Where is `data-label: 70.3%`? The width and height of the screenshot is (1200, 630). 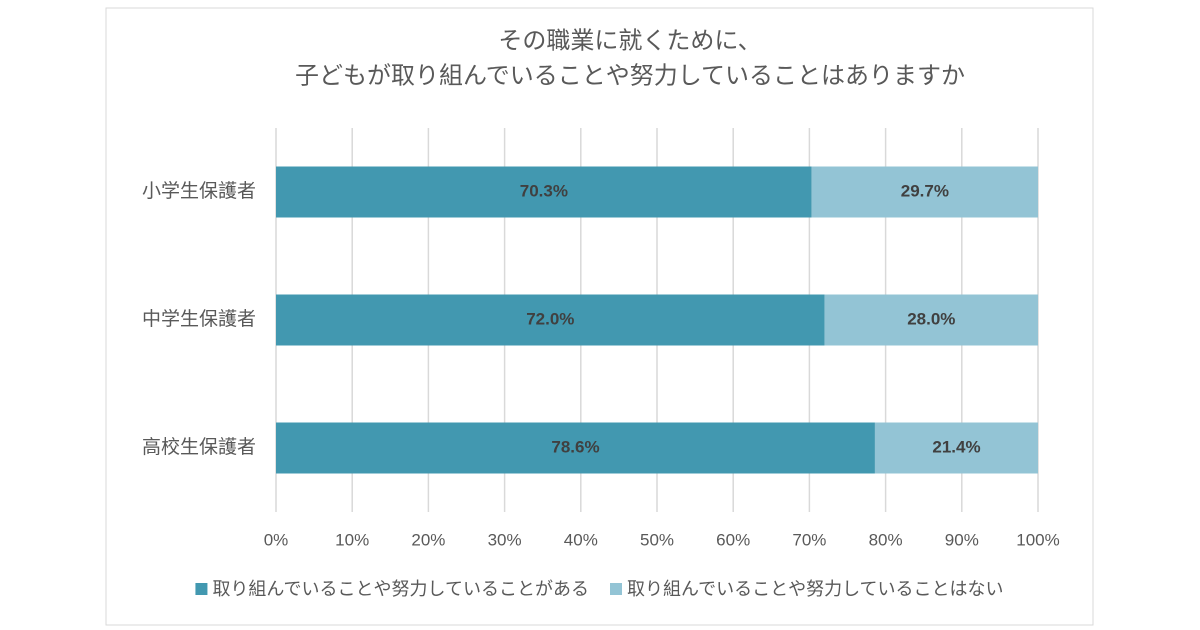
data-label: 70.3% is located at coordinates (544, 190).